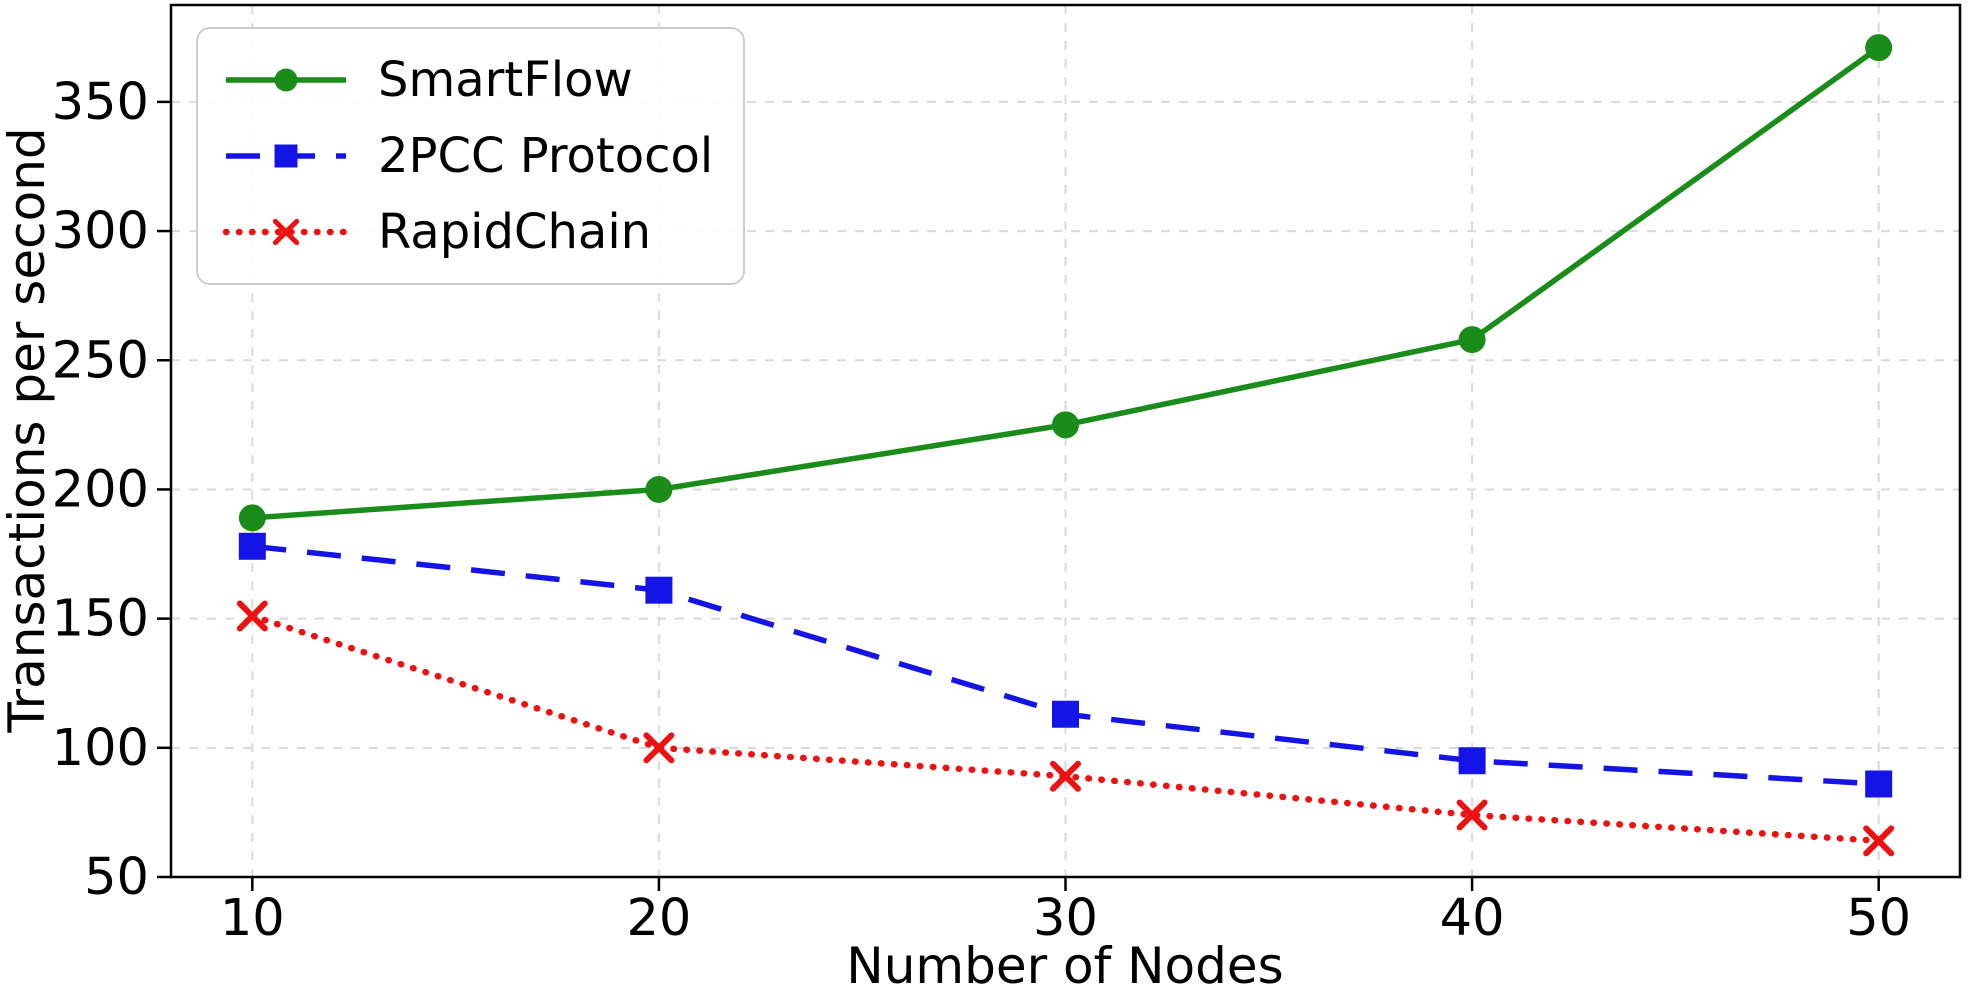 This screenshot has height=996, width=1969. What do you see at coordinates (100, 748) in the screenshot?
I see `y-tick-label: 100` at bounding box center [100, 748].